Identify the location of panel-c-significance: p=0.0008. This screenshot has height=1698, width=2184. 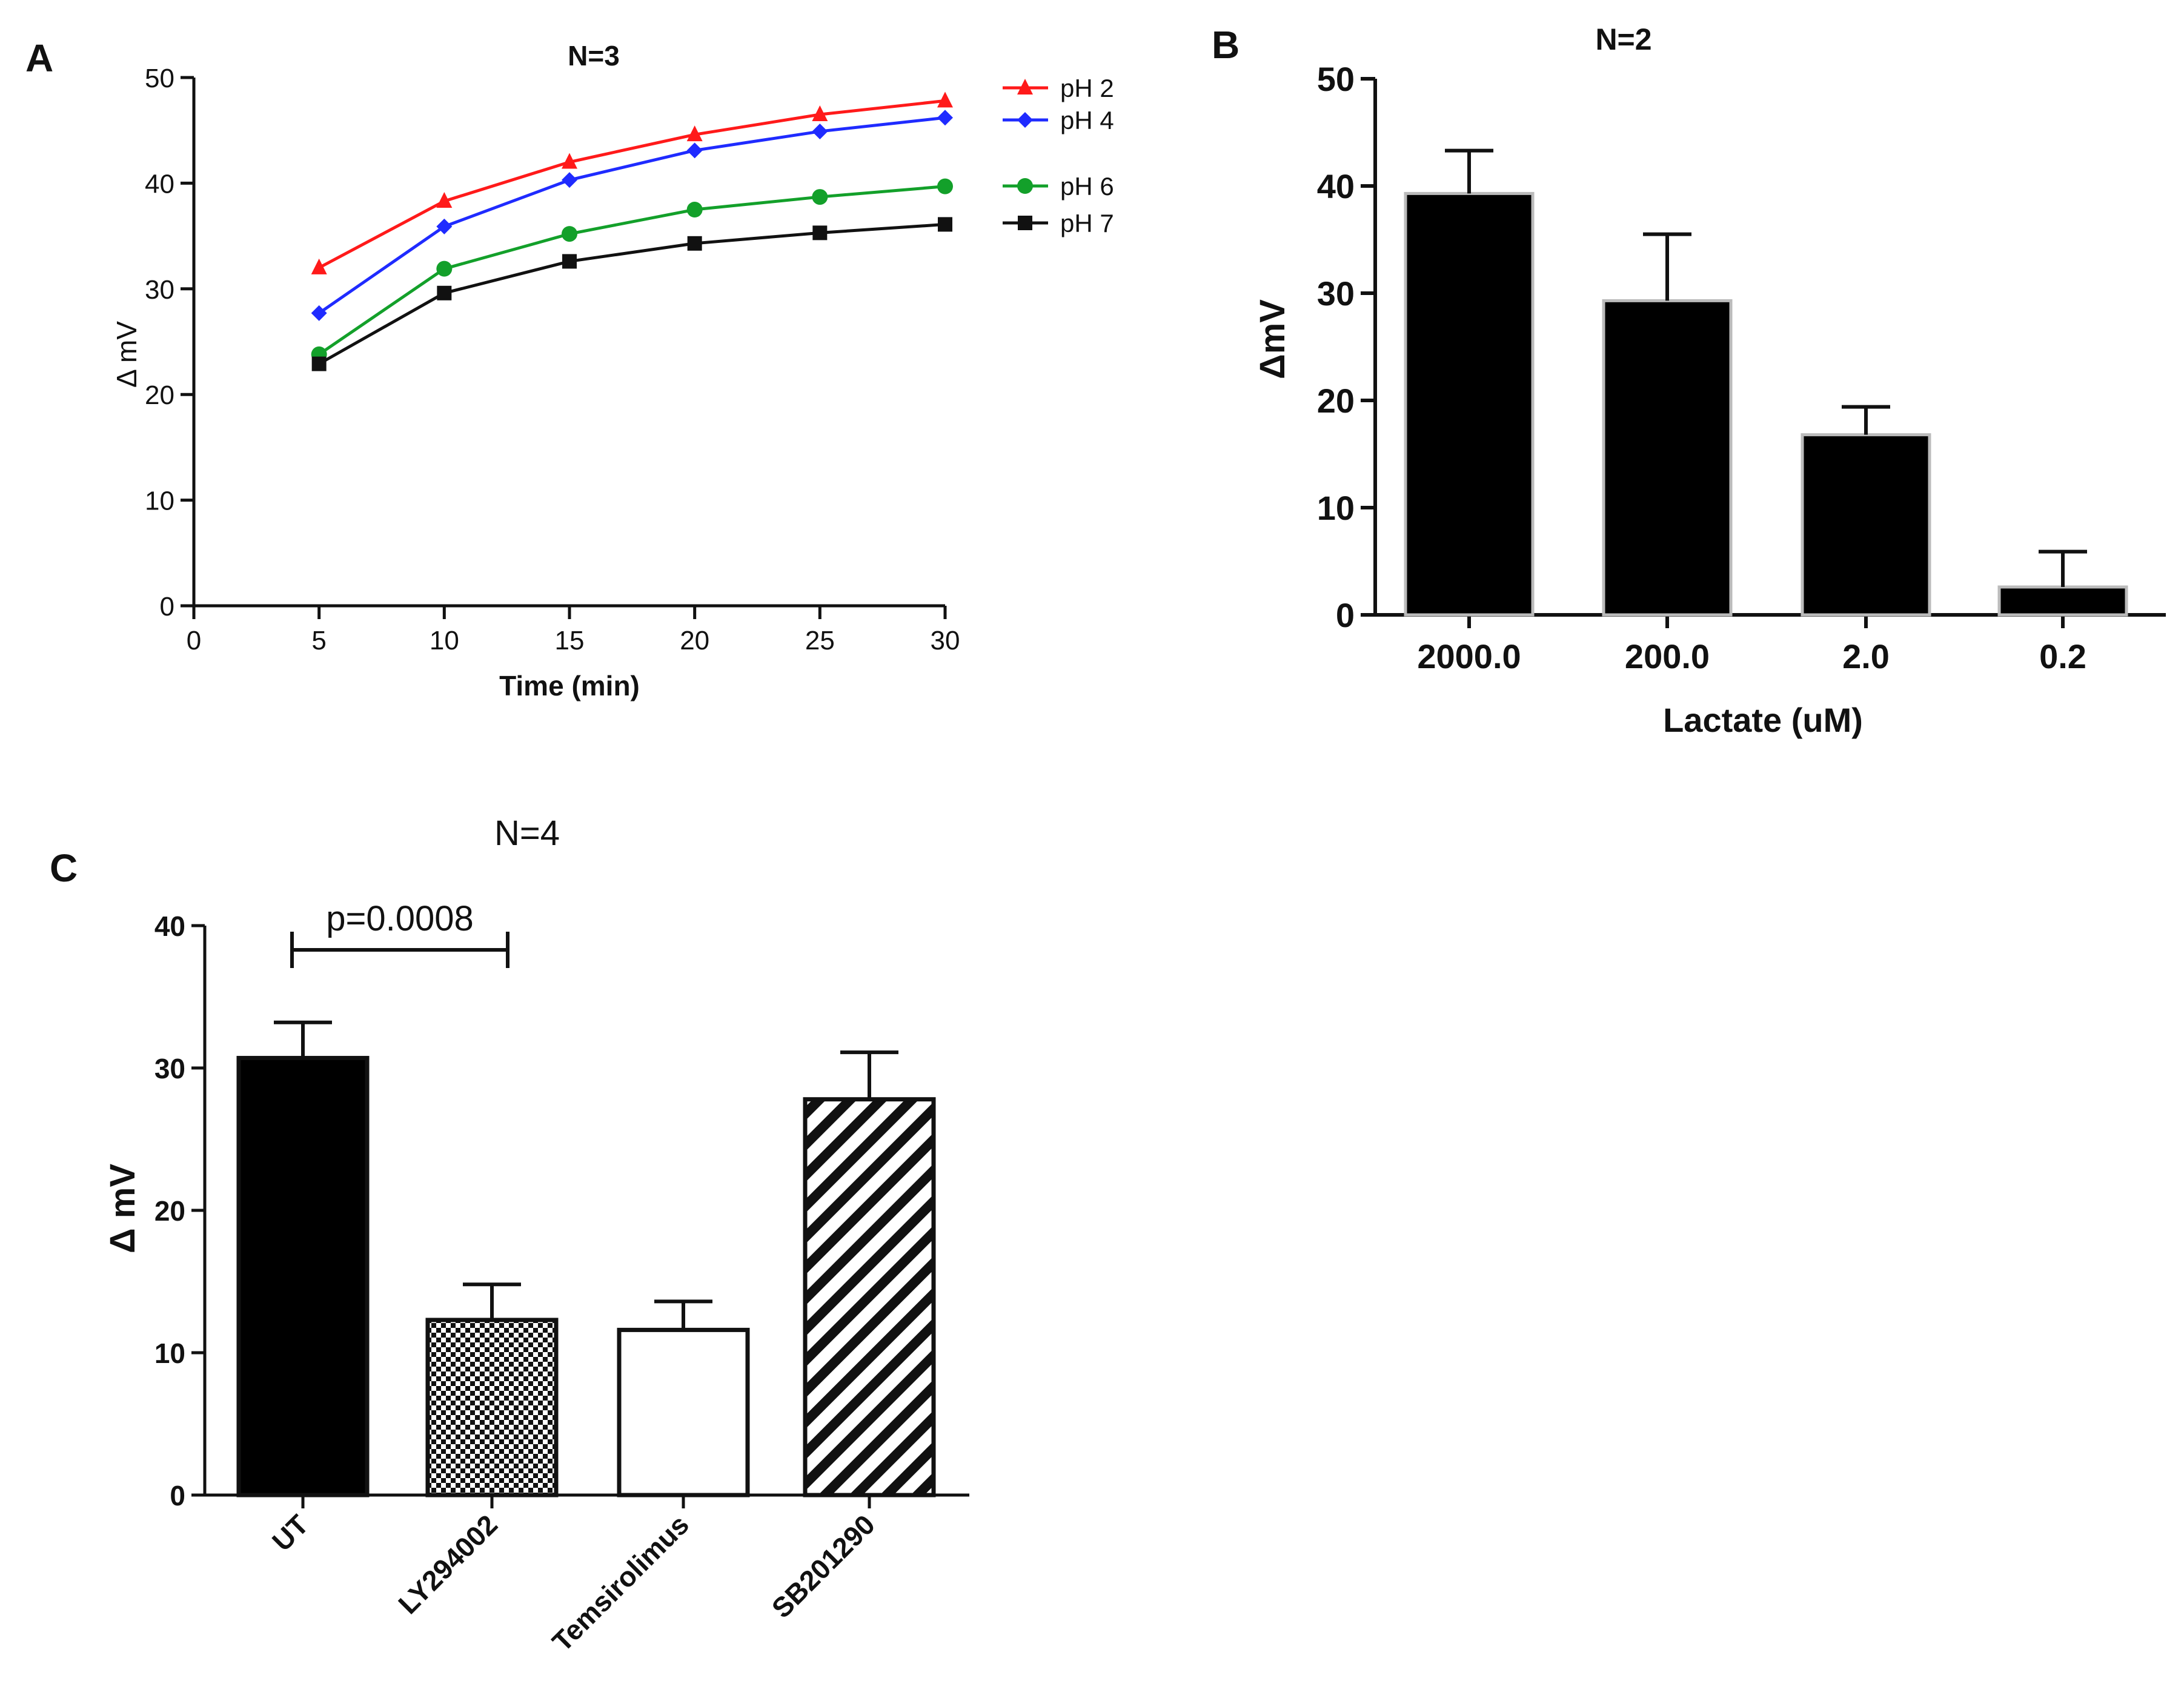
(399, 933).